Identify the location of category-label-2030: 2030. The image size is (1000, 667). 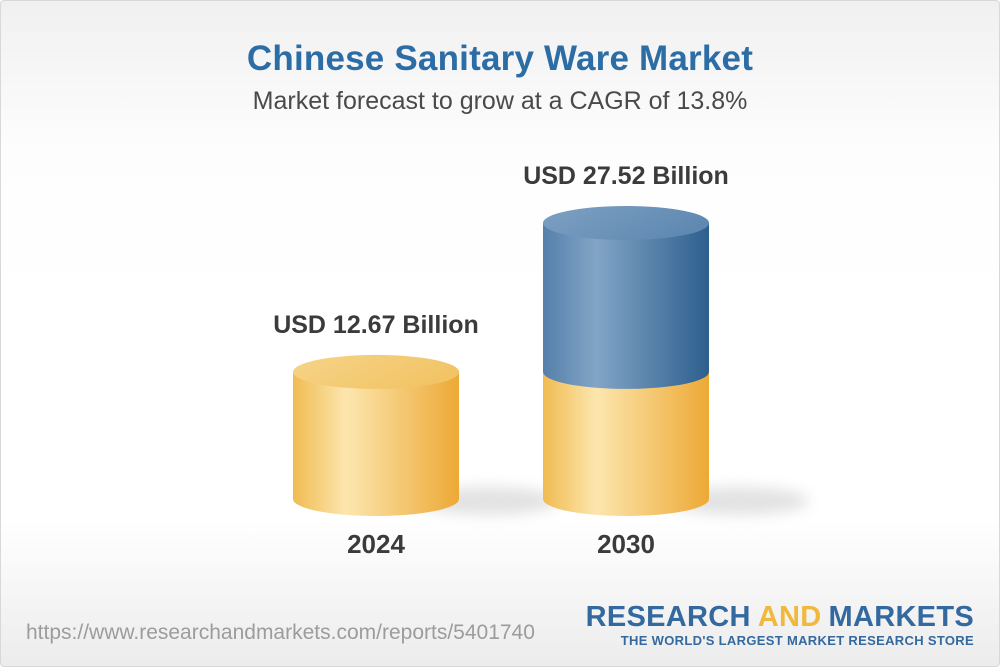
(626, 544).